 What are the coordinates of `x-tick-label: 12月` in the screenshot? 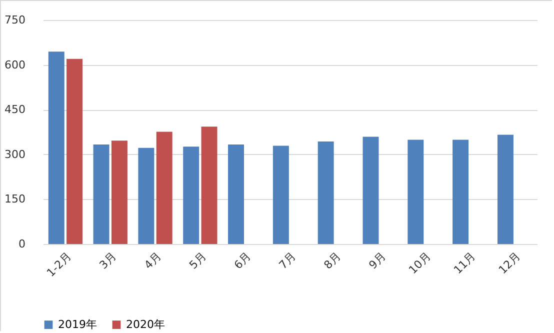 It's located at (510, 263).